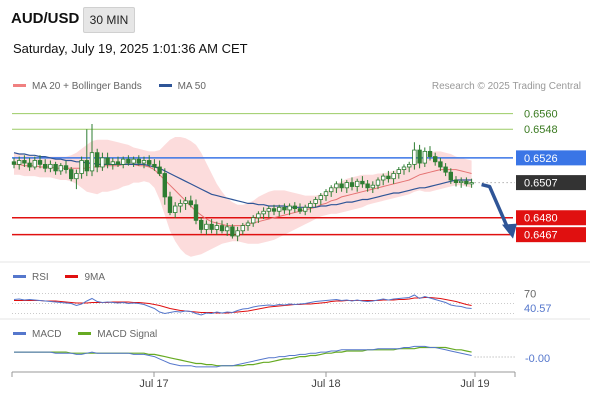 The height and width of the screenshot is (400, 590). What do you see at coordinates (551, 183) in the screenshot?
I see `level-badge-0.6507` at bounding box center [551, 183].